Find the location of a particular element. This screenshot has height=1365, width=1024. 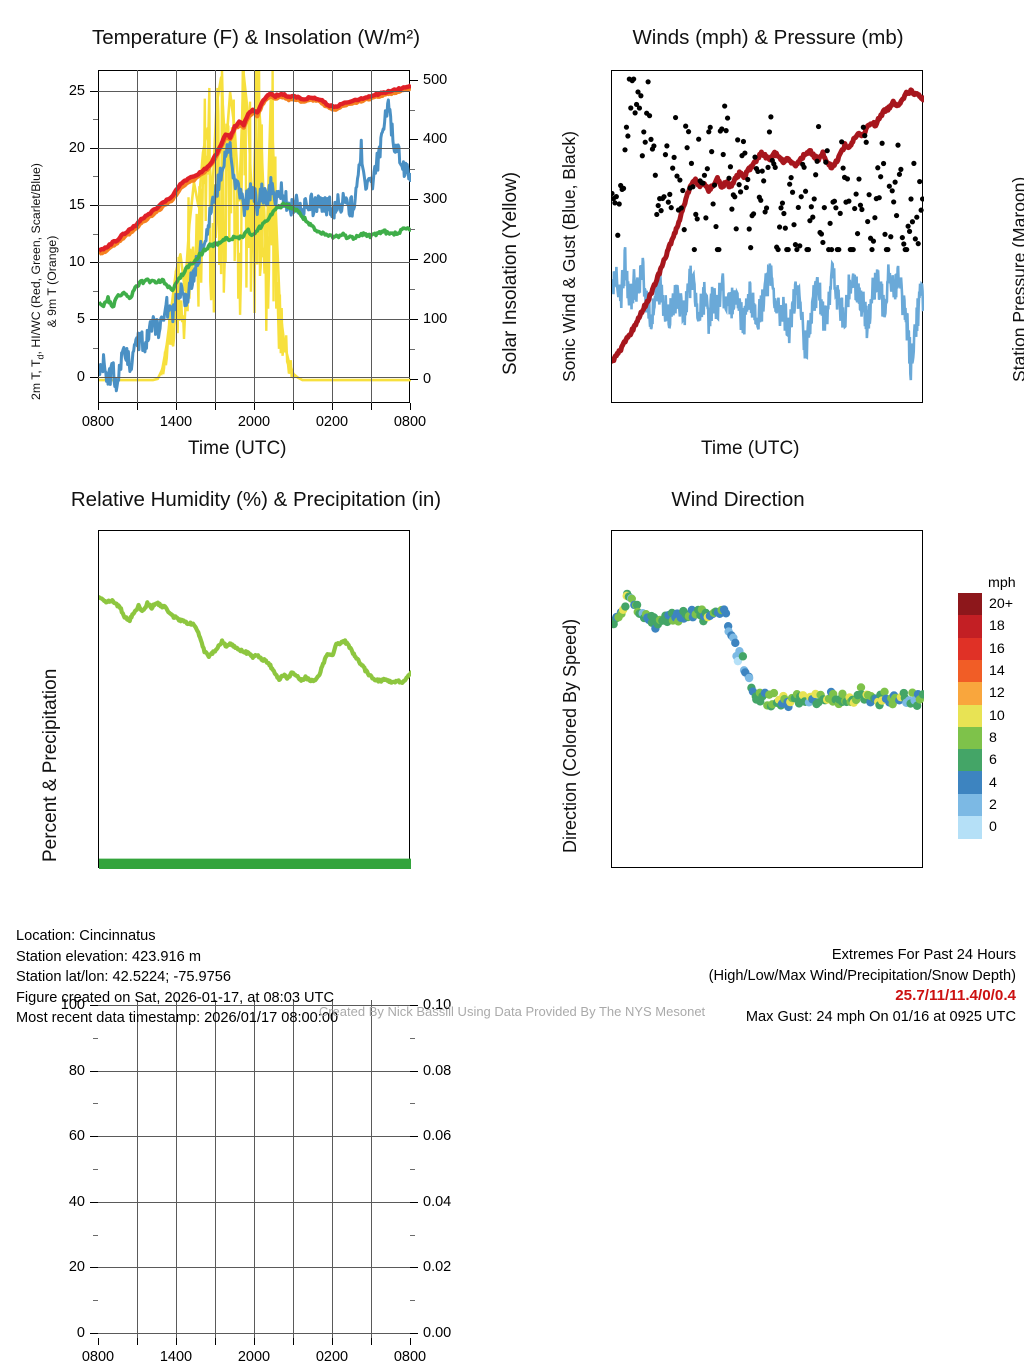

xaxis-tick-label: 0200 is located at coordinates (332, 1357).